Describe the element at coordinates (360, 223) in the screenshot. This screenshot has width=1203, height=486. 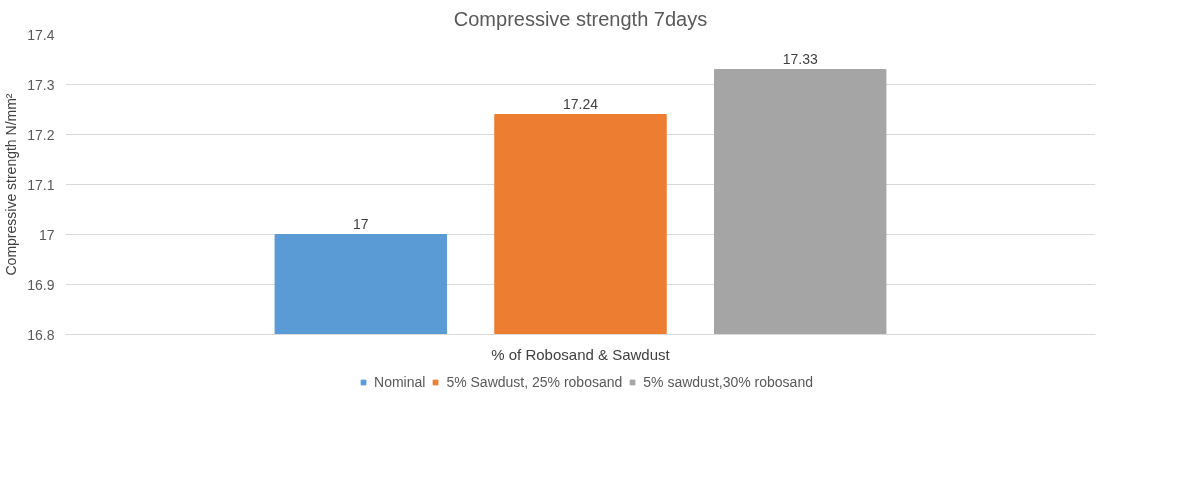
I see `data-label: 17` at that location.